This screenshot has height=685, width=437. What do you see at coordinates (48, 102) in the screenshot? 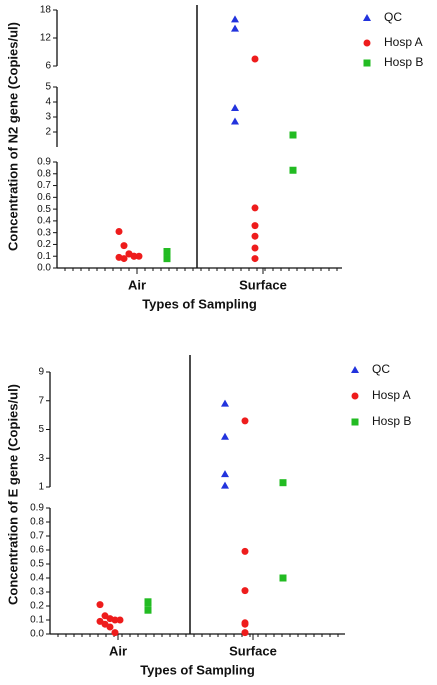
I see `y-tick-label: 4` at bounding box center [48, 102].